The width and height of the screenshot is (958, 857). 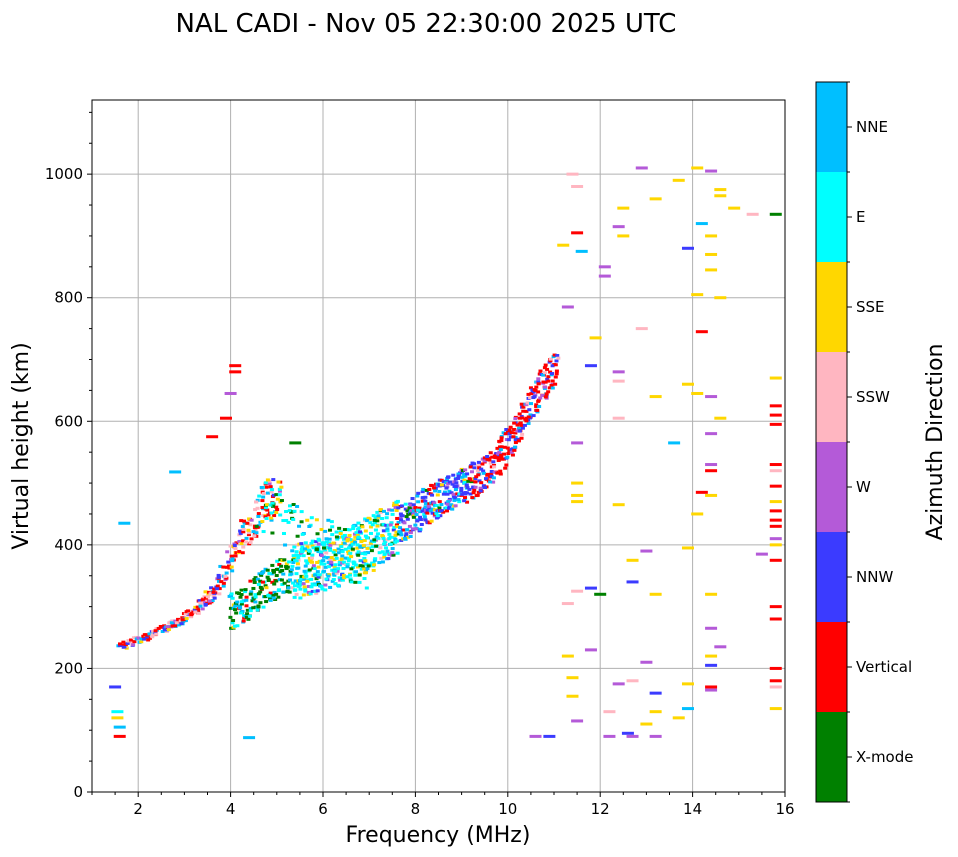 I want to click on colorbar-segment-ssw, so click(x=831, y=397).